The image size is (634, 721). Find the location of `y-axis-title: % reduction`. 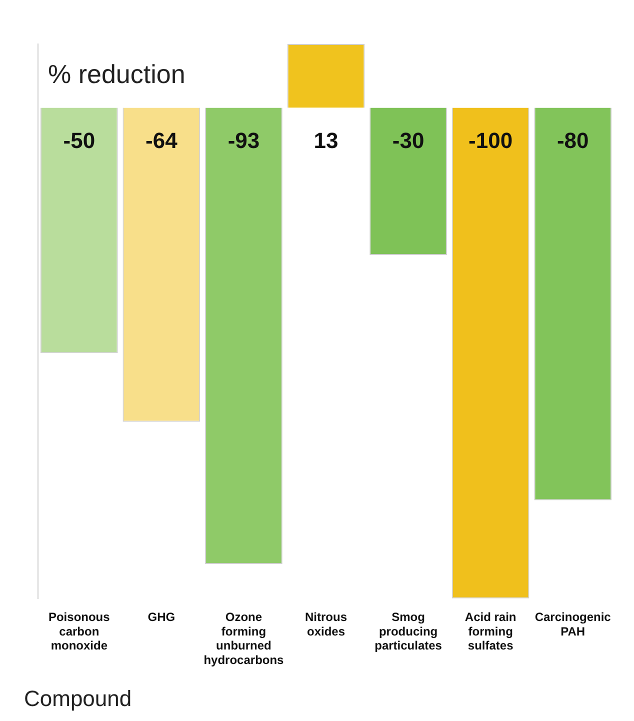

y-axis-title: % reduction is located at coordinates (117, 74).